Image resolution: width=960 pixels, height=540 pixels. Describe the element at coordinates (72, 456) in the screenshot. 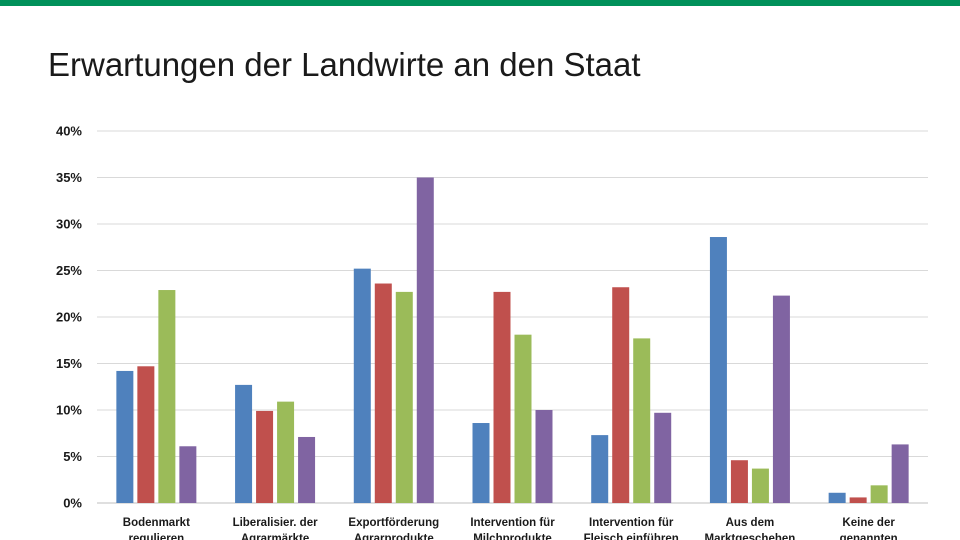

I see `y-tick-label: 5%` at that location.